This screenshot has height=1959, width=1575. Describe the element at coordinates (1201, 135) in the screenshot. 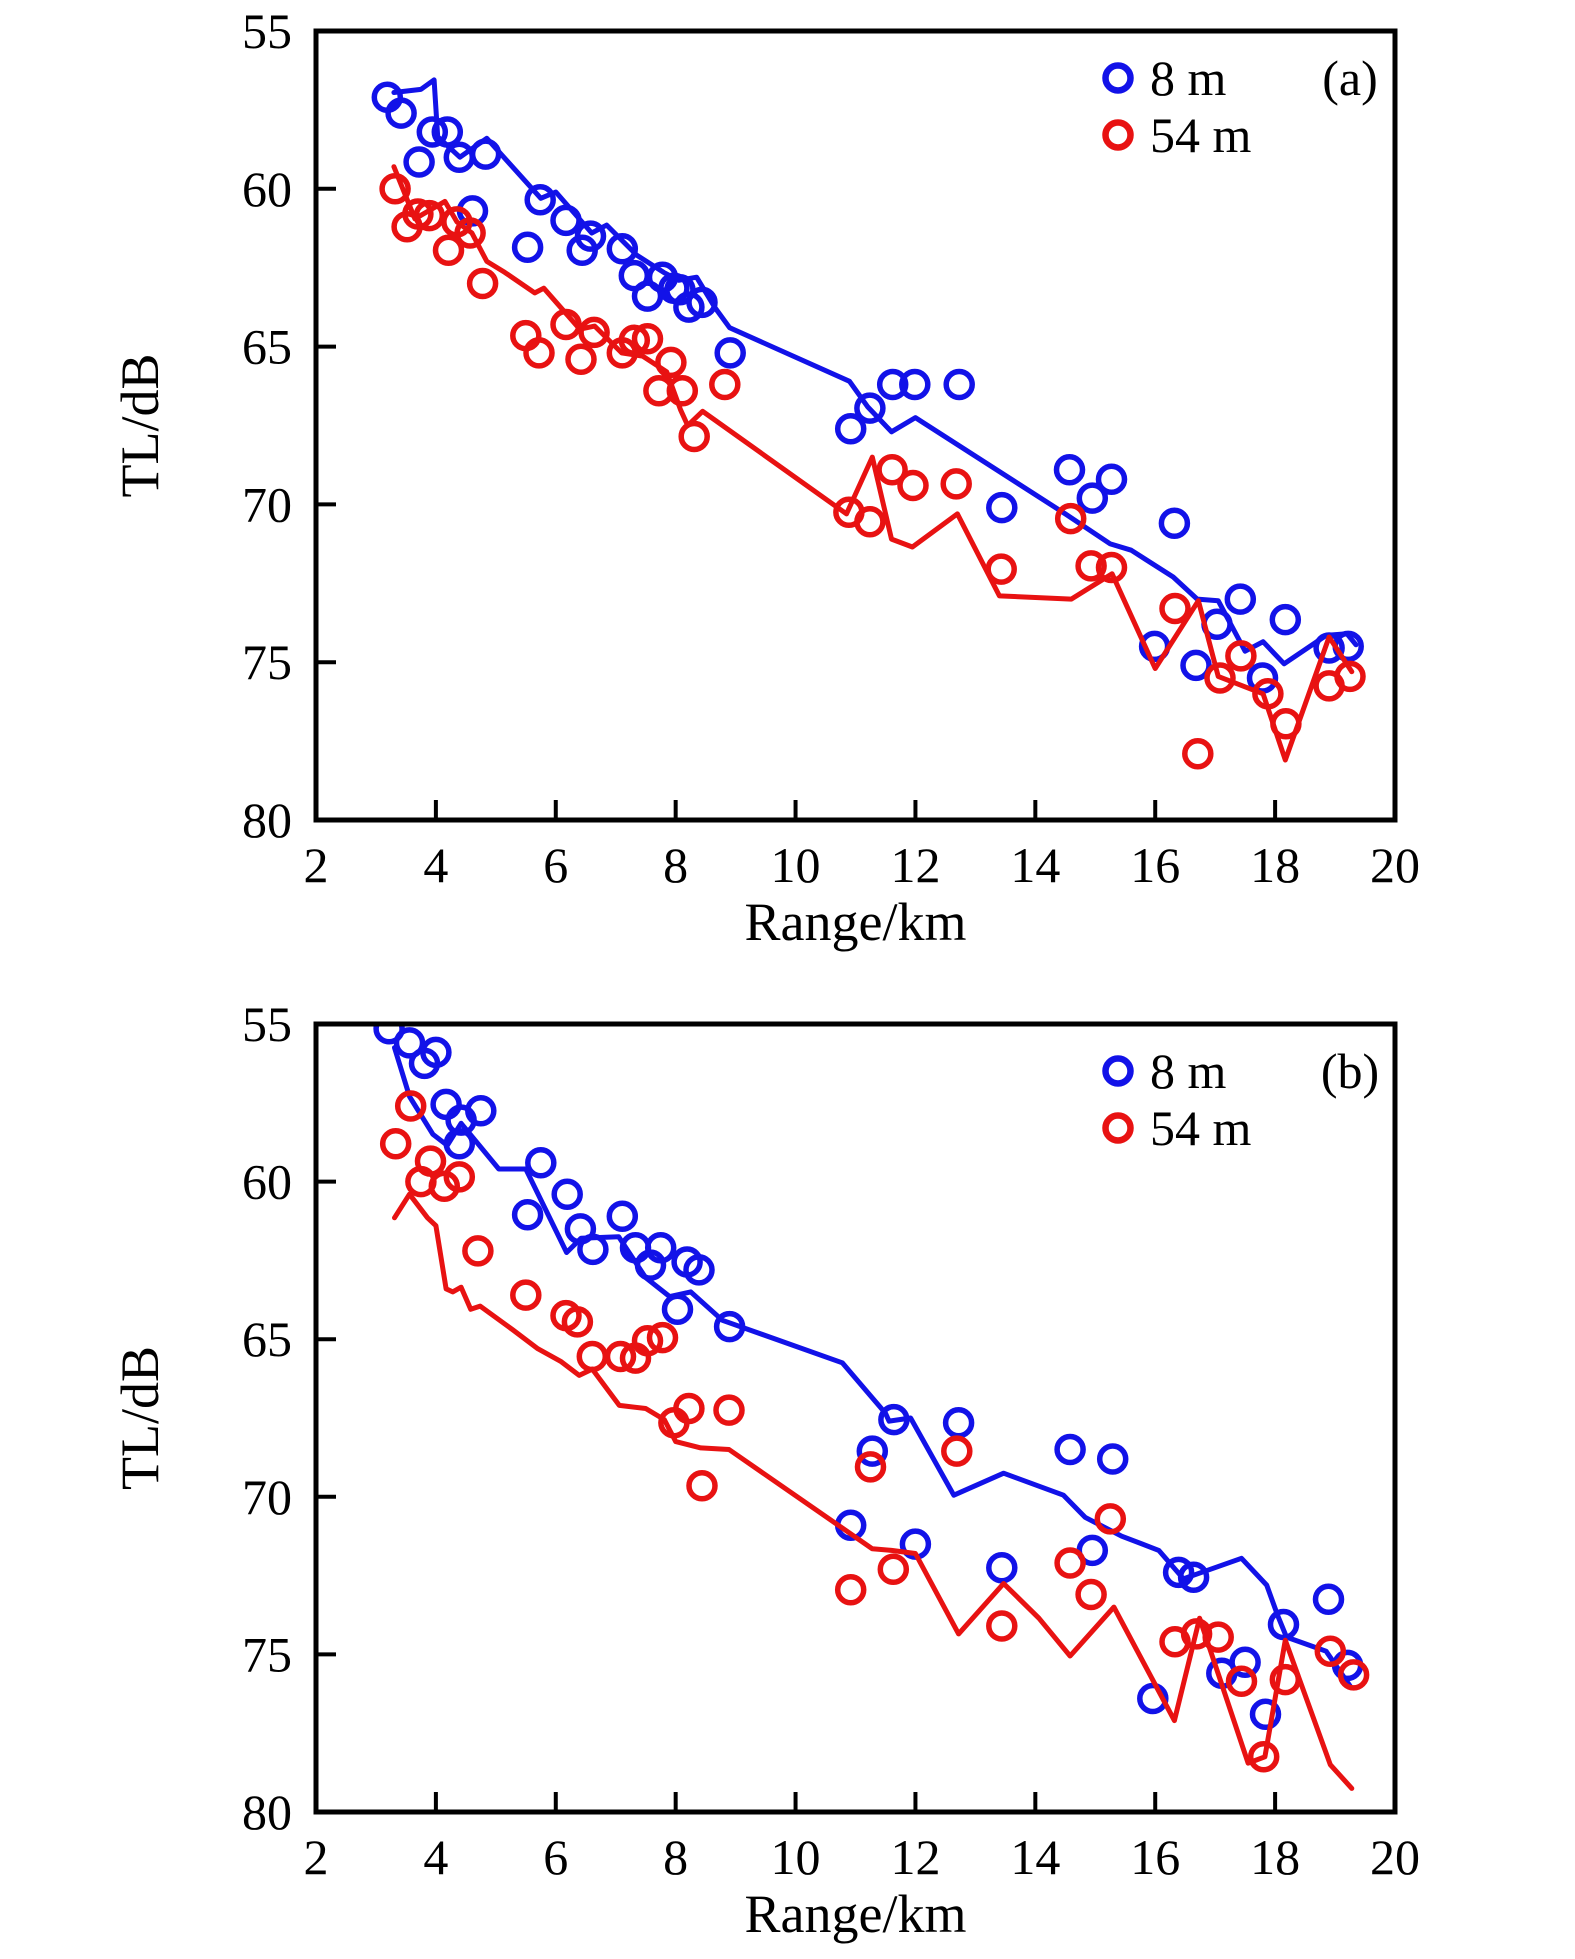

I see `legend-label: 54 m` at that location.